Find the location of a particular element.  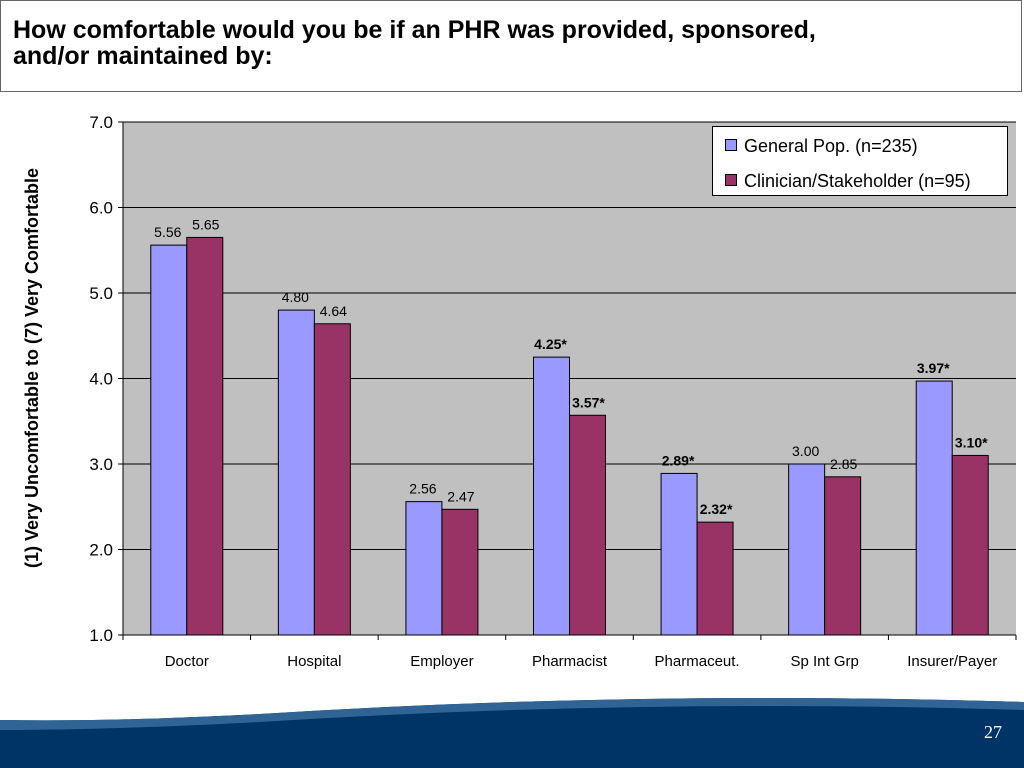

data-label: 2.56 is located at coordinates (422, 489).